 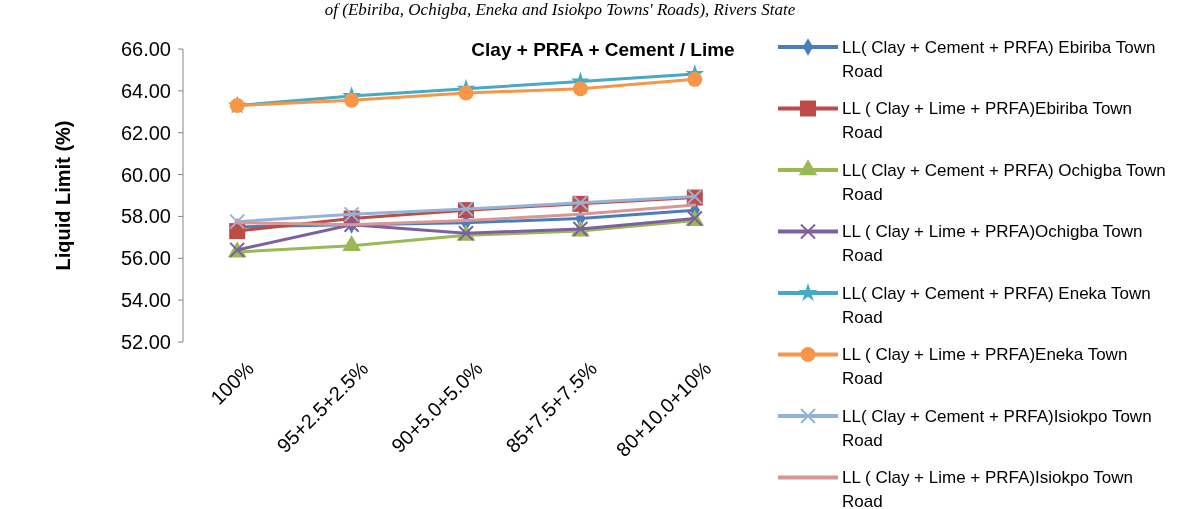 What do you see at coordinates (996, 305) in the screenshot?
I see `legend-label: LL( Clay + Cement + PRFA) Eneka Town Road` at bounding box center [996, 305].